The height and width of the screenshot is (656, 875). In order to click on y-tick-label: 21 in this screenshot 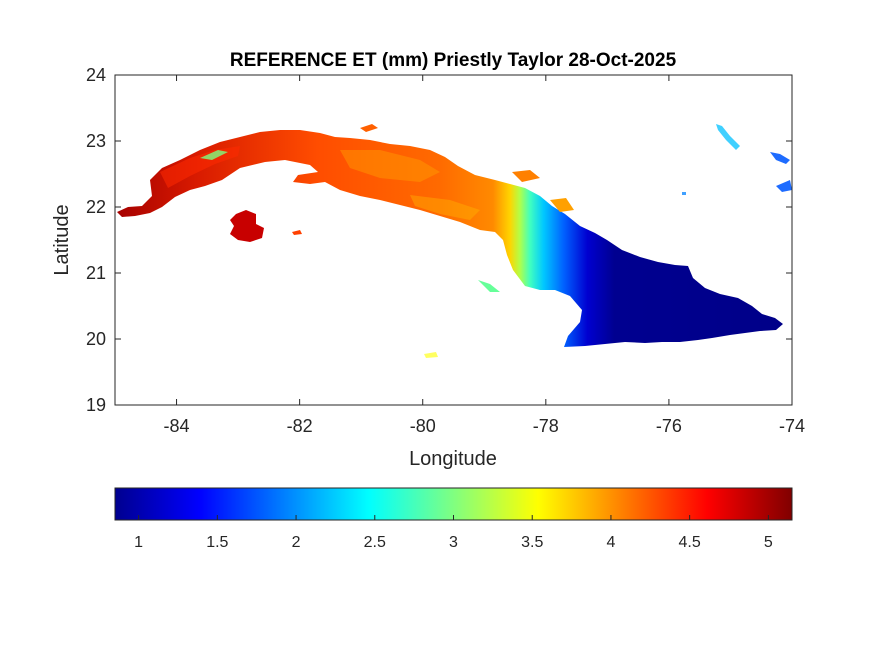, I will do `click(96, 273)`.